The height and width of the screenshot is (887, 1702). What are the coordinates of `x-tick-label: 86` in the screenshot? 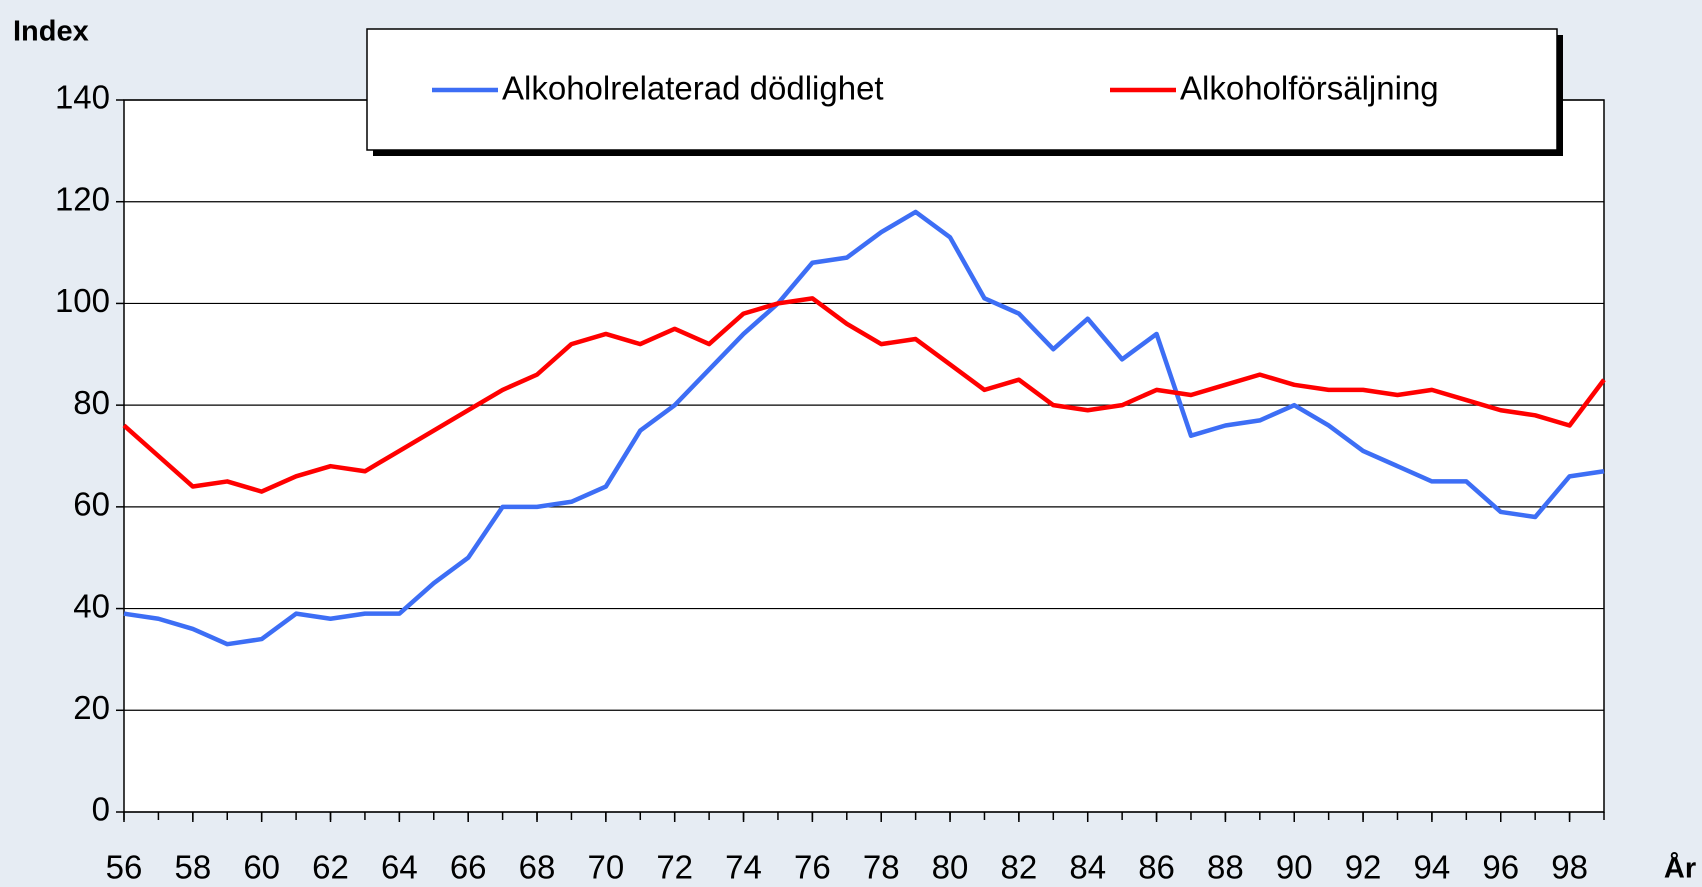 It's located at (1156, 867).